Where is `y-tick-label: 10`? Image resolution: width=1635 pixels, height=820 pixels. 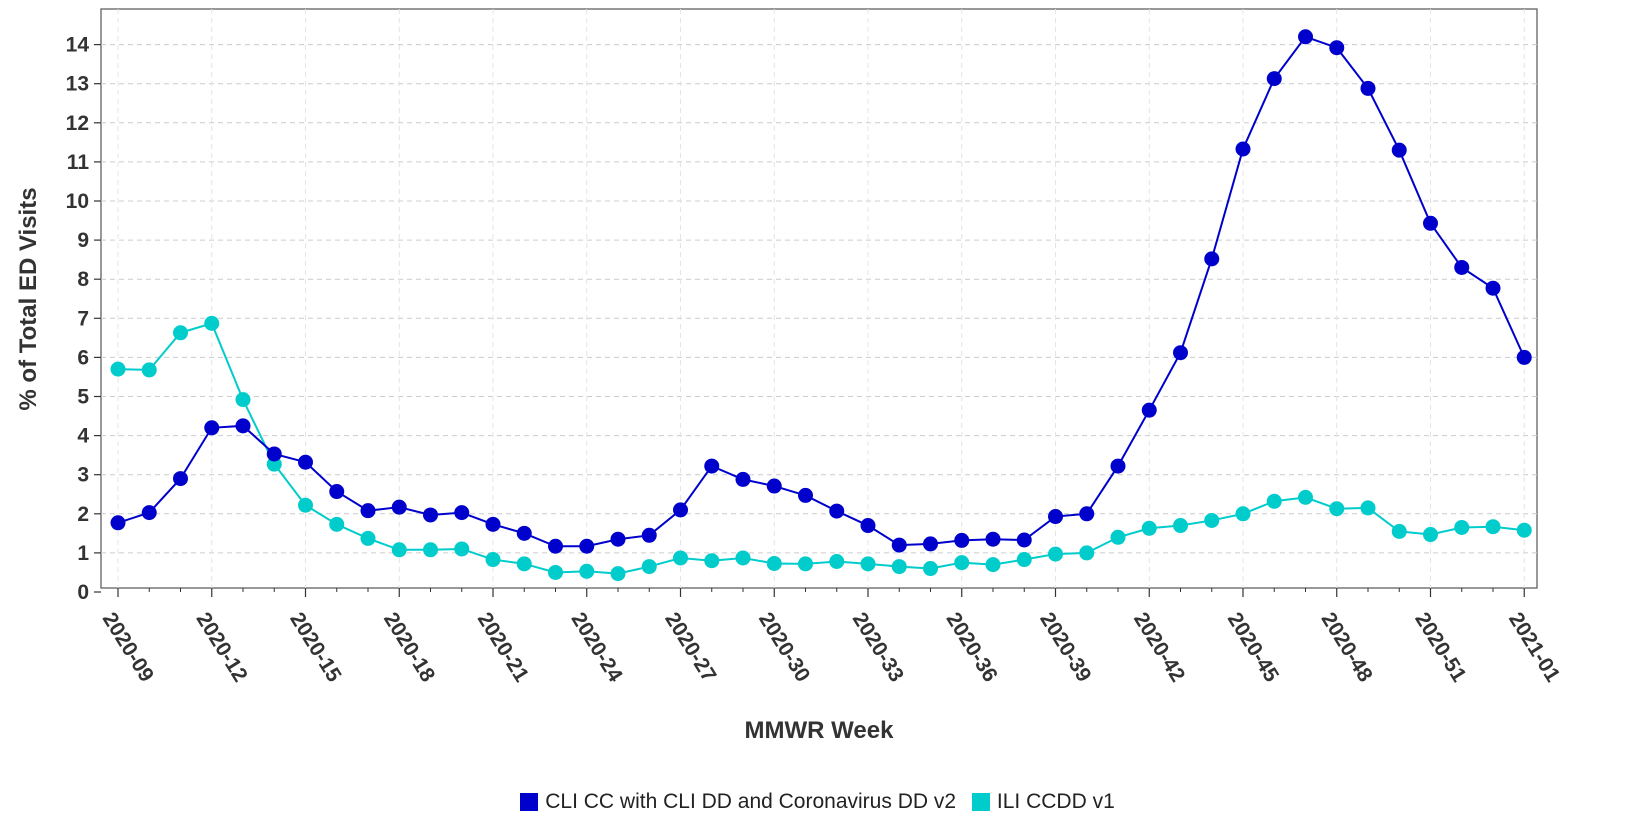
y-tick-label: 10 is located at coordinates (77, 201).